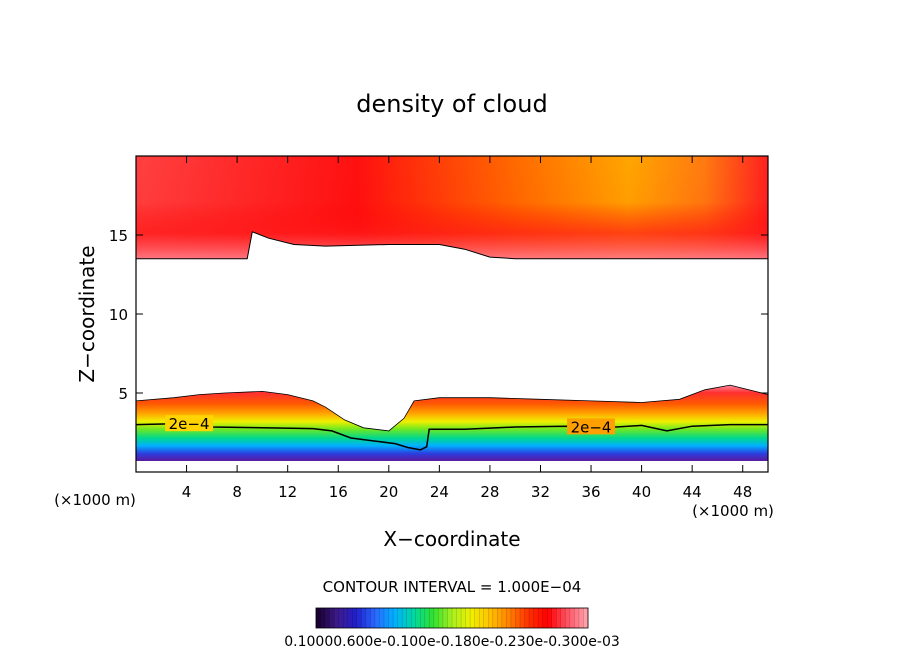  Describe the element at coordinates (187, 492) in the screenshot. I see `x-tick-label: 4` at that location.